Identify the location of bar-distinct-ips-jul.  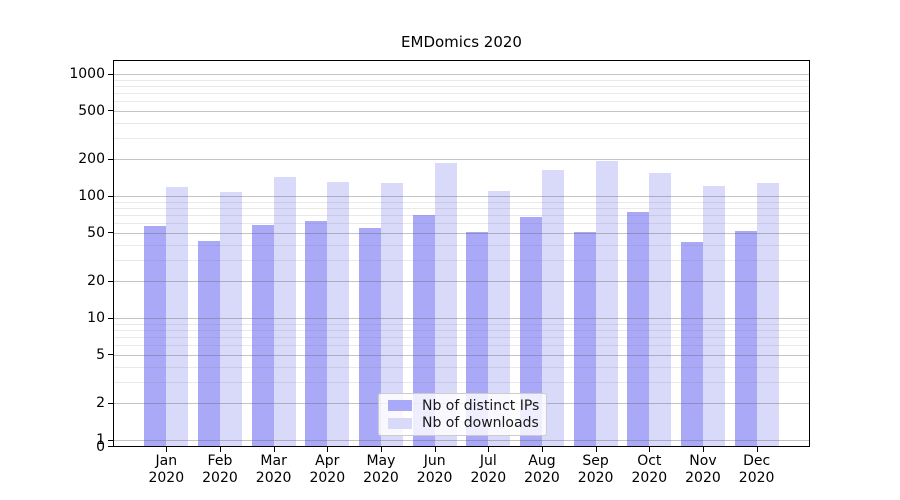
(477, 338).